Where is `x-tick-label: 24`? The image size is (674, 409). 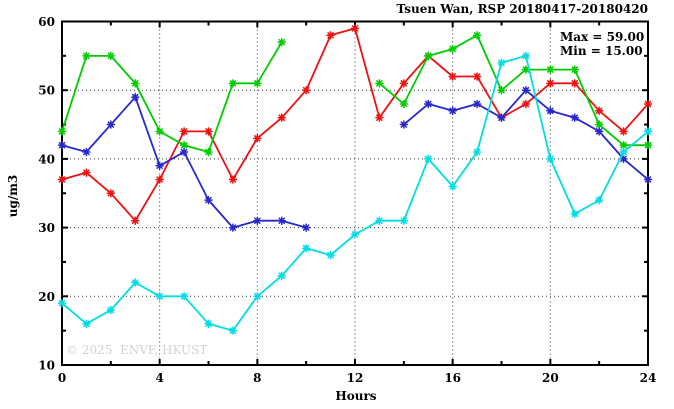 x-tick-label: 24 is located at coordinates (648, 378).